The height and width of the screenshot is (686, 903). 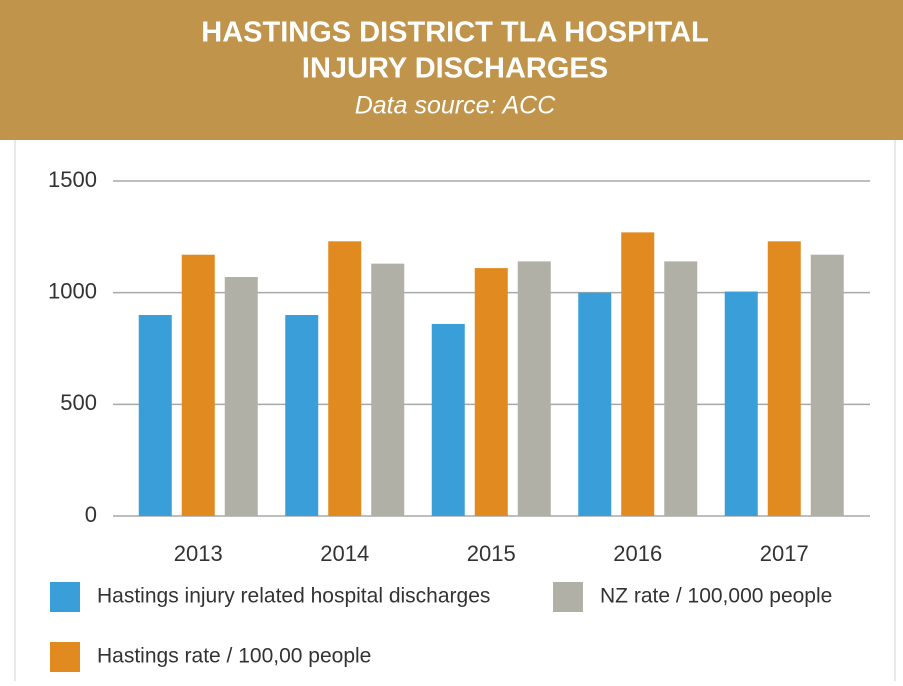 What do you see at coordinates (491, 553) in the screenshot?
I see `x-tick-label: 2015` at bounding box center [491, 553].